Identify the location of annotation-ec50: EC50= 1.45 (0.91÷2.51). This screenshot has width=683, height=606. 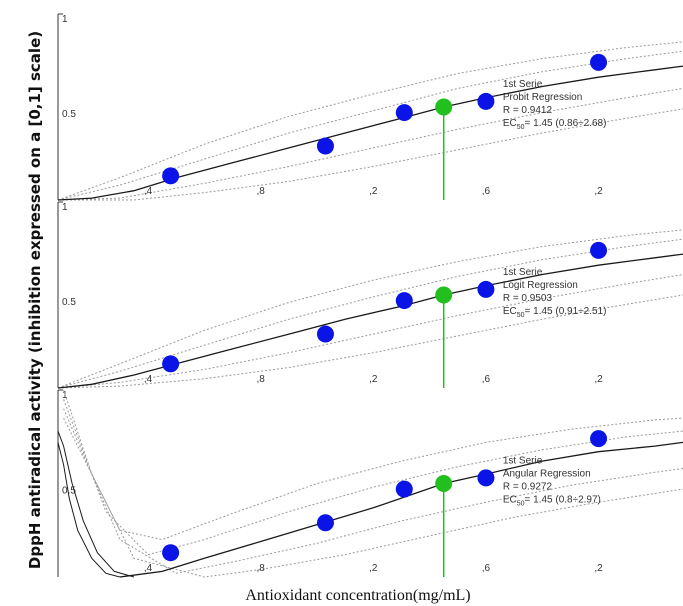
(555, 312).